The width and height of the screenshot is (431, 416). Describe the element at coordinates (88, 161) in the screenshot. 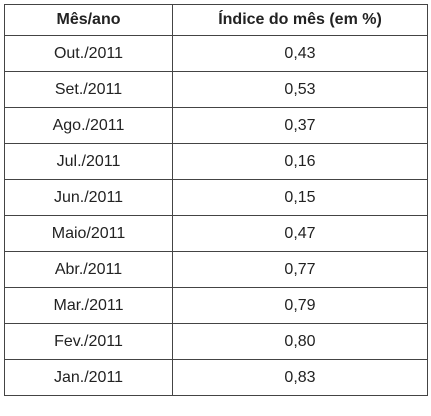

I see `month-cell: Jul./2011` at that location.